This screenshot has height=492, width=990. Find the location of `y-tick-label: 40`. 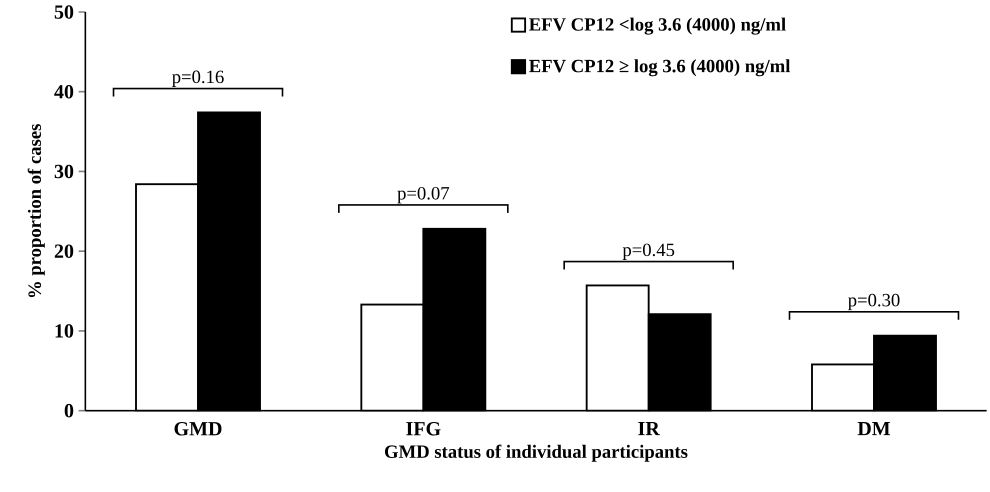

y-tick-label: 40 is located at coordinates (64, 91).